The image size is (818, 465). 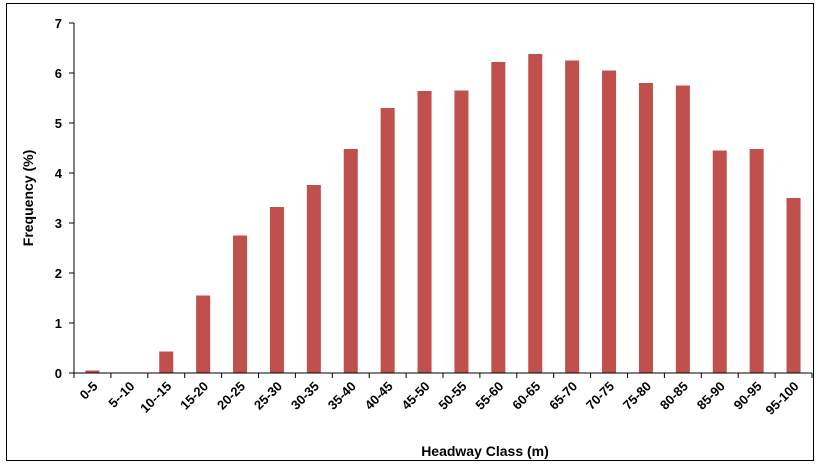 I want to click on y-tick-label: 0, so click(x=58, y=373).